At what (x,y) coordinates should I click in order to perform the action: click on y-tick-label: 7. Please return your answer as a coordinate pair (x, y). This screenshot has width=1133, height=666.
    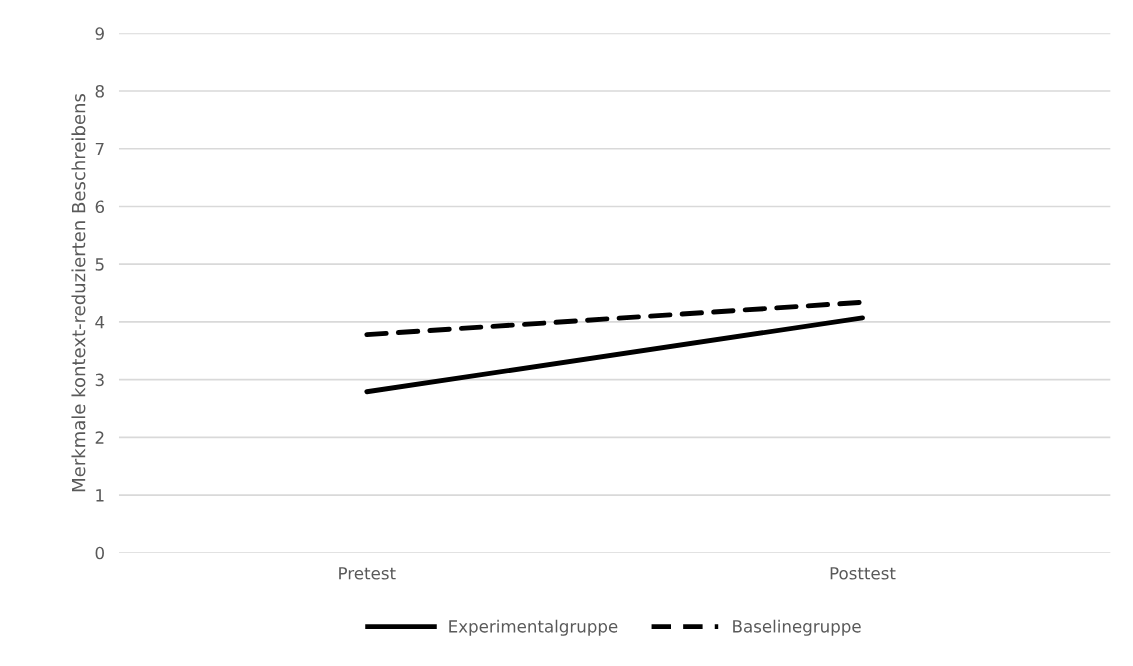
    Looking at the image, I should click on (99, 149).